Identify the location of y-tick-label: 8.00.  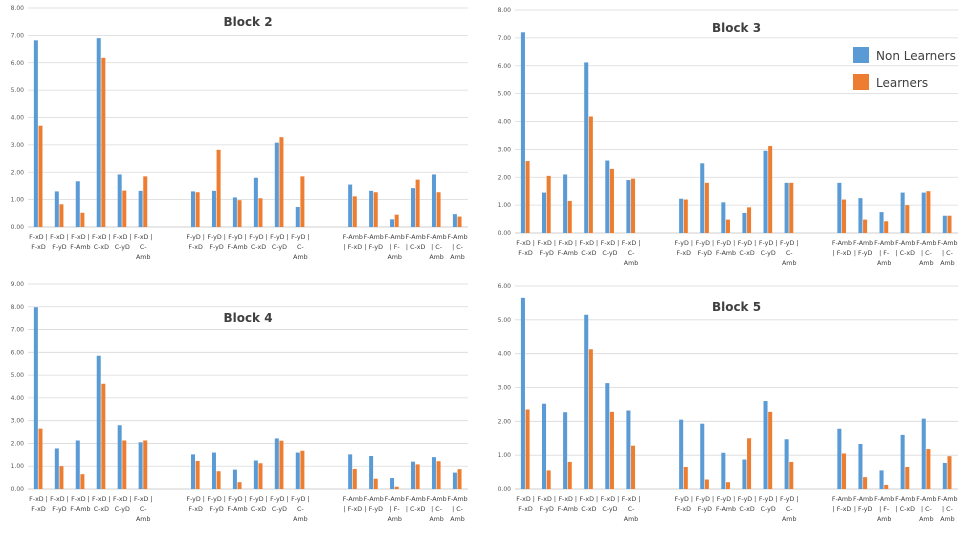
(505, 10).